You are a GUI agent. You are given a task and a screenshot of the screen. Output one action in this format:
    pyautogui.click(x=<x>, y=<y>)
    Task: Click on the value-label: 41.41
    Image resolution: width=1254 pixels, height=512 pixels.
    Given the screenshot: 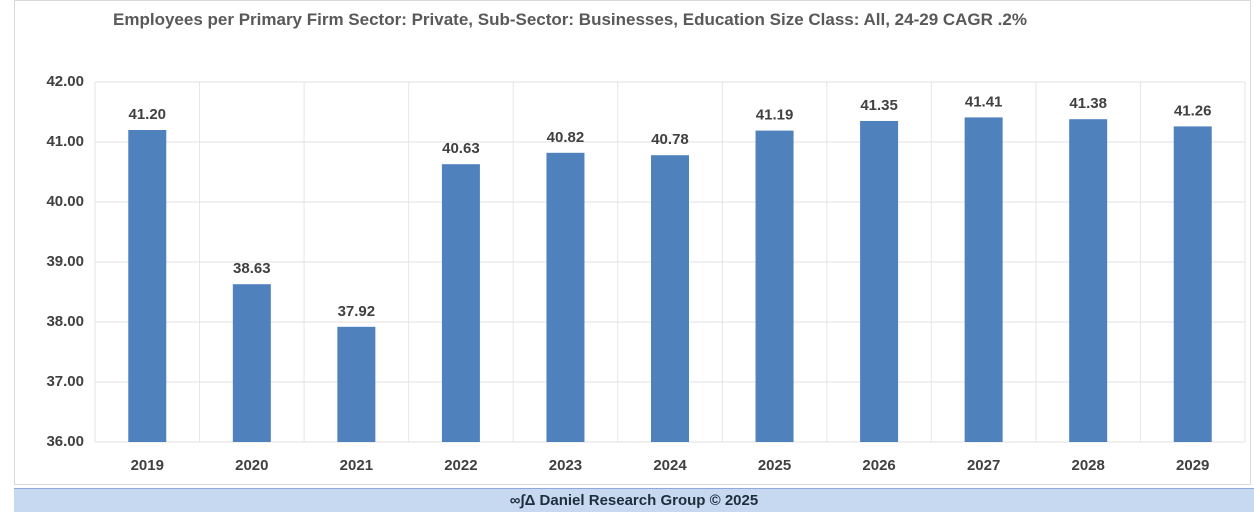 What is the action you would take?
    pyautogui.click(x=984, y=101)
    